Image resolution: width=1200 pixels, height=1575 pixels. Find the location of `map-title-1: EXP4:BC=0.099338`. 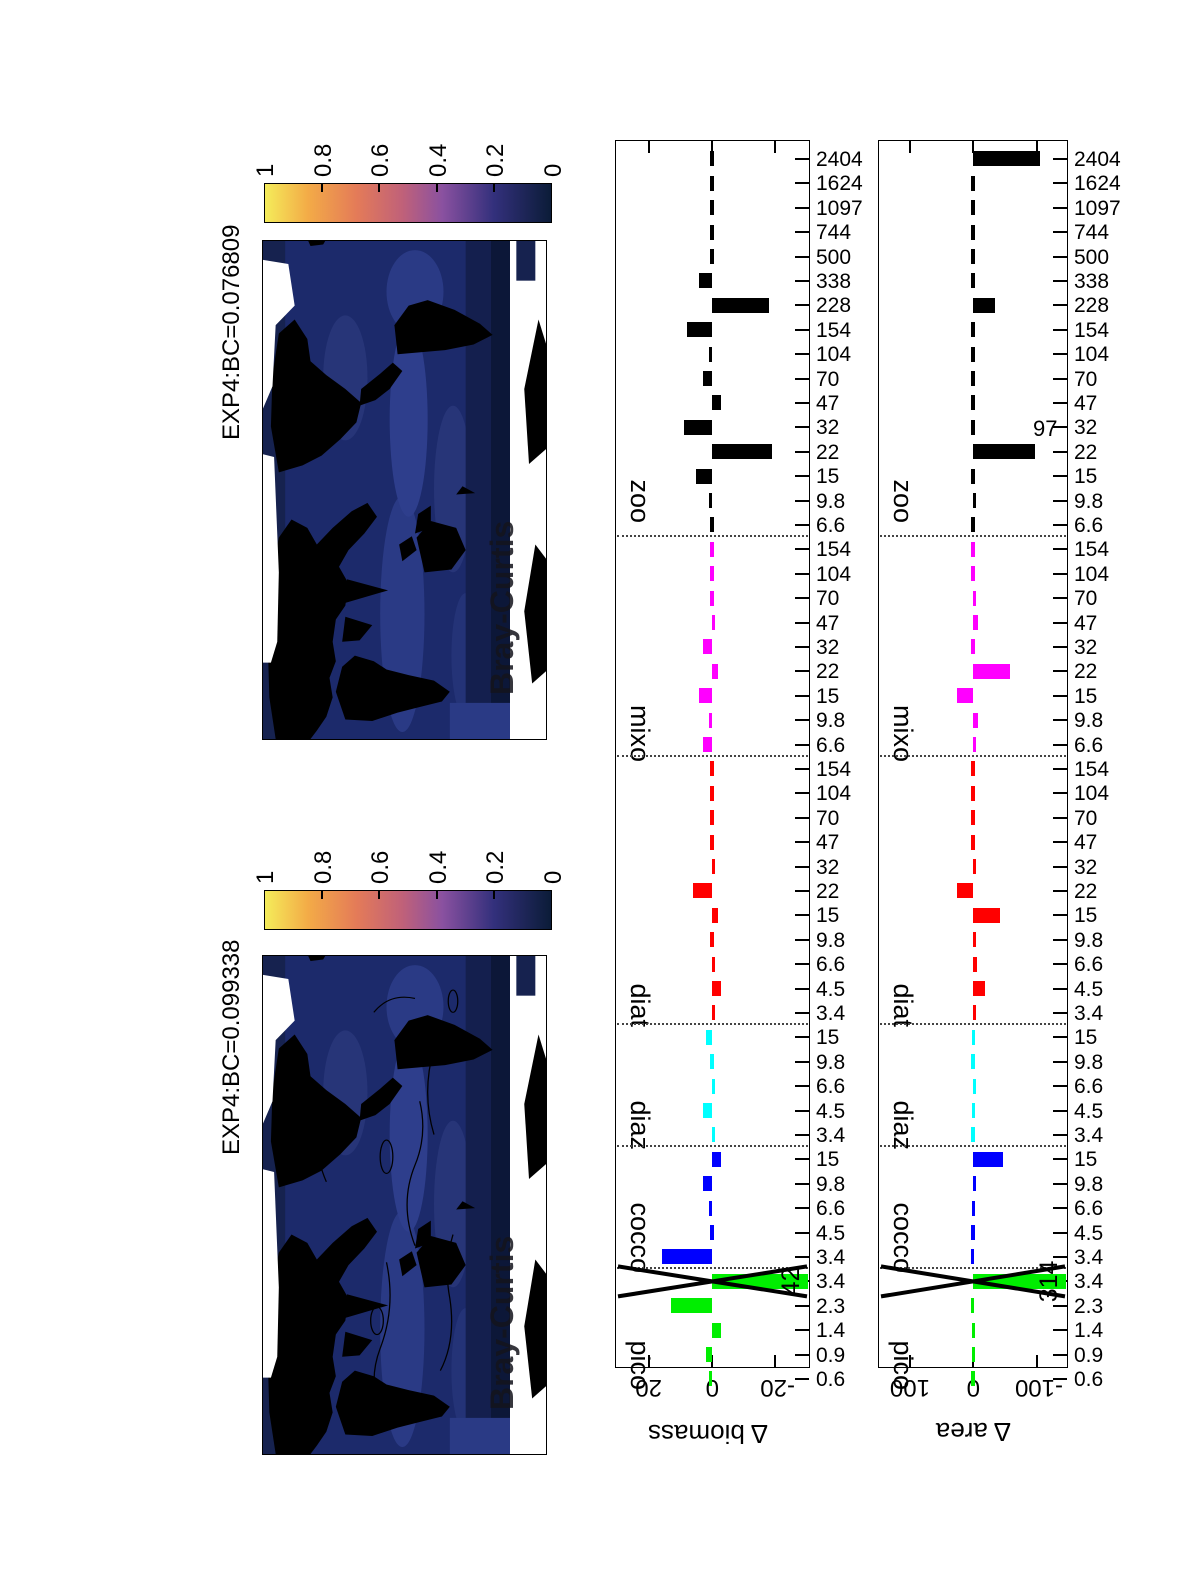

map-title-1: EXP4:BC=0.099338 is located at coordinates (231, 1047).